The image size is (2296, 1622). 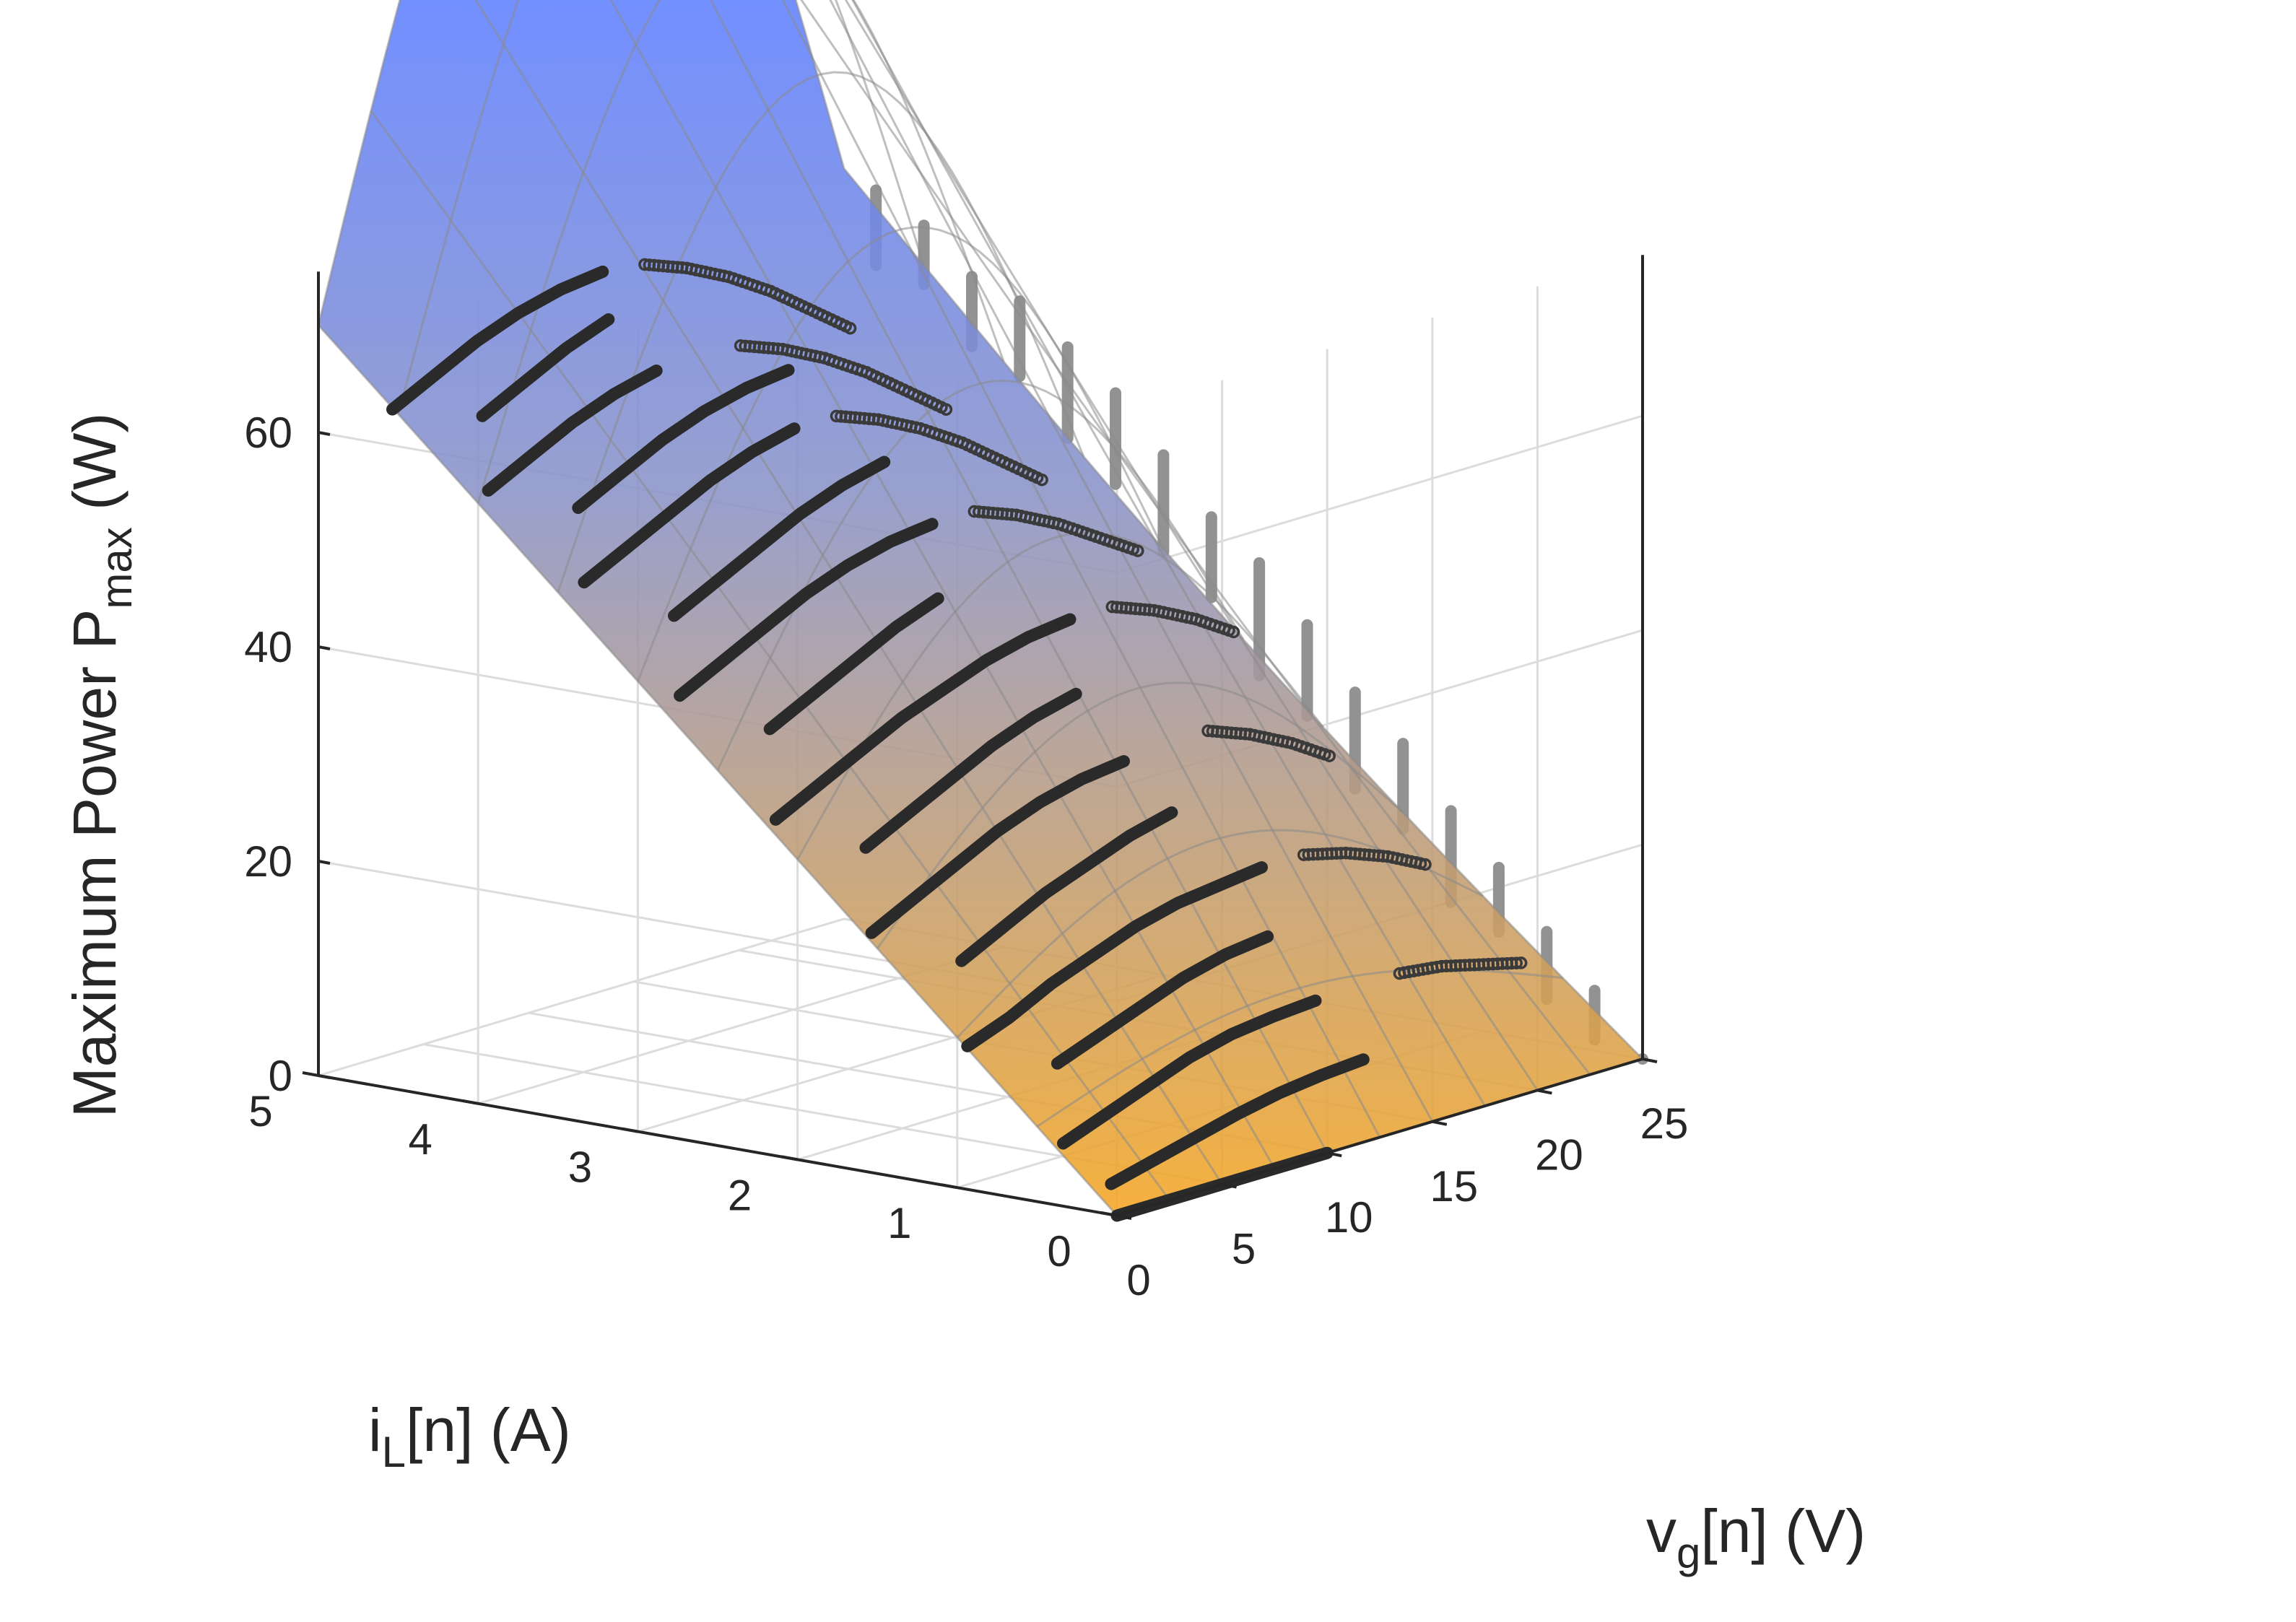 I want to click on y-tick-label: 1, so click(x=899, y=1223).